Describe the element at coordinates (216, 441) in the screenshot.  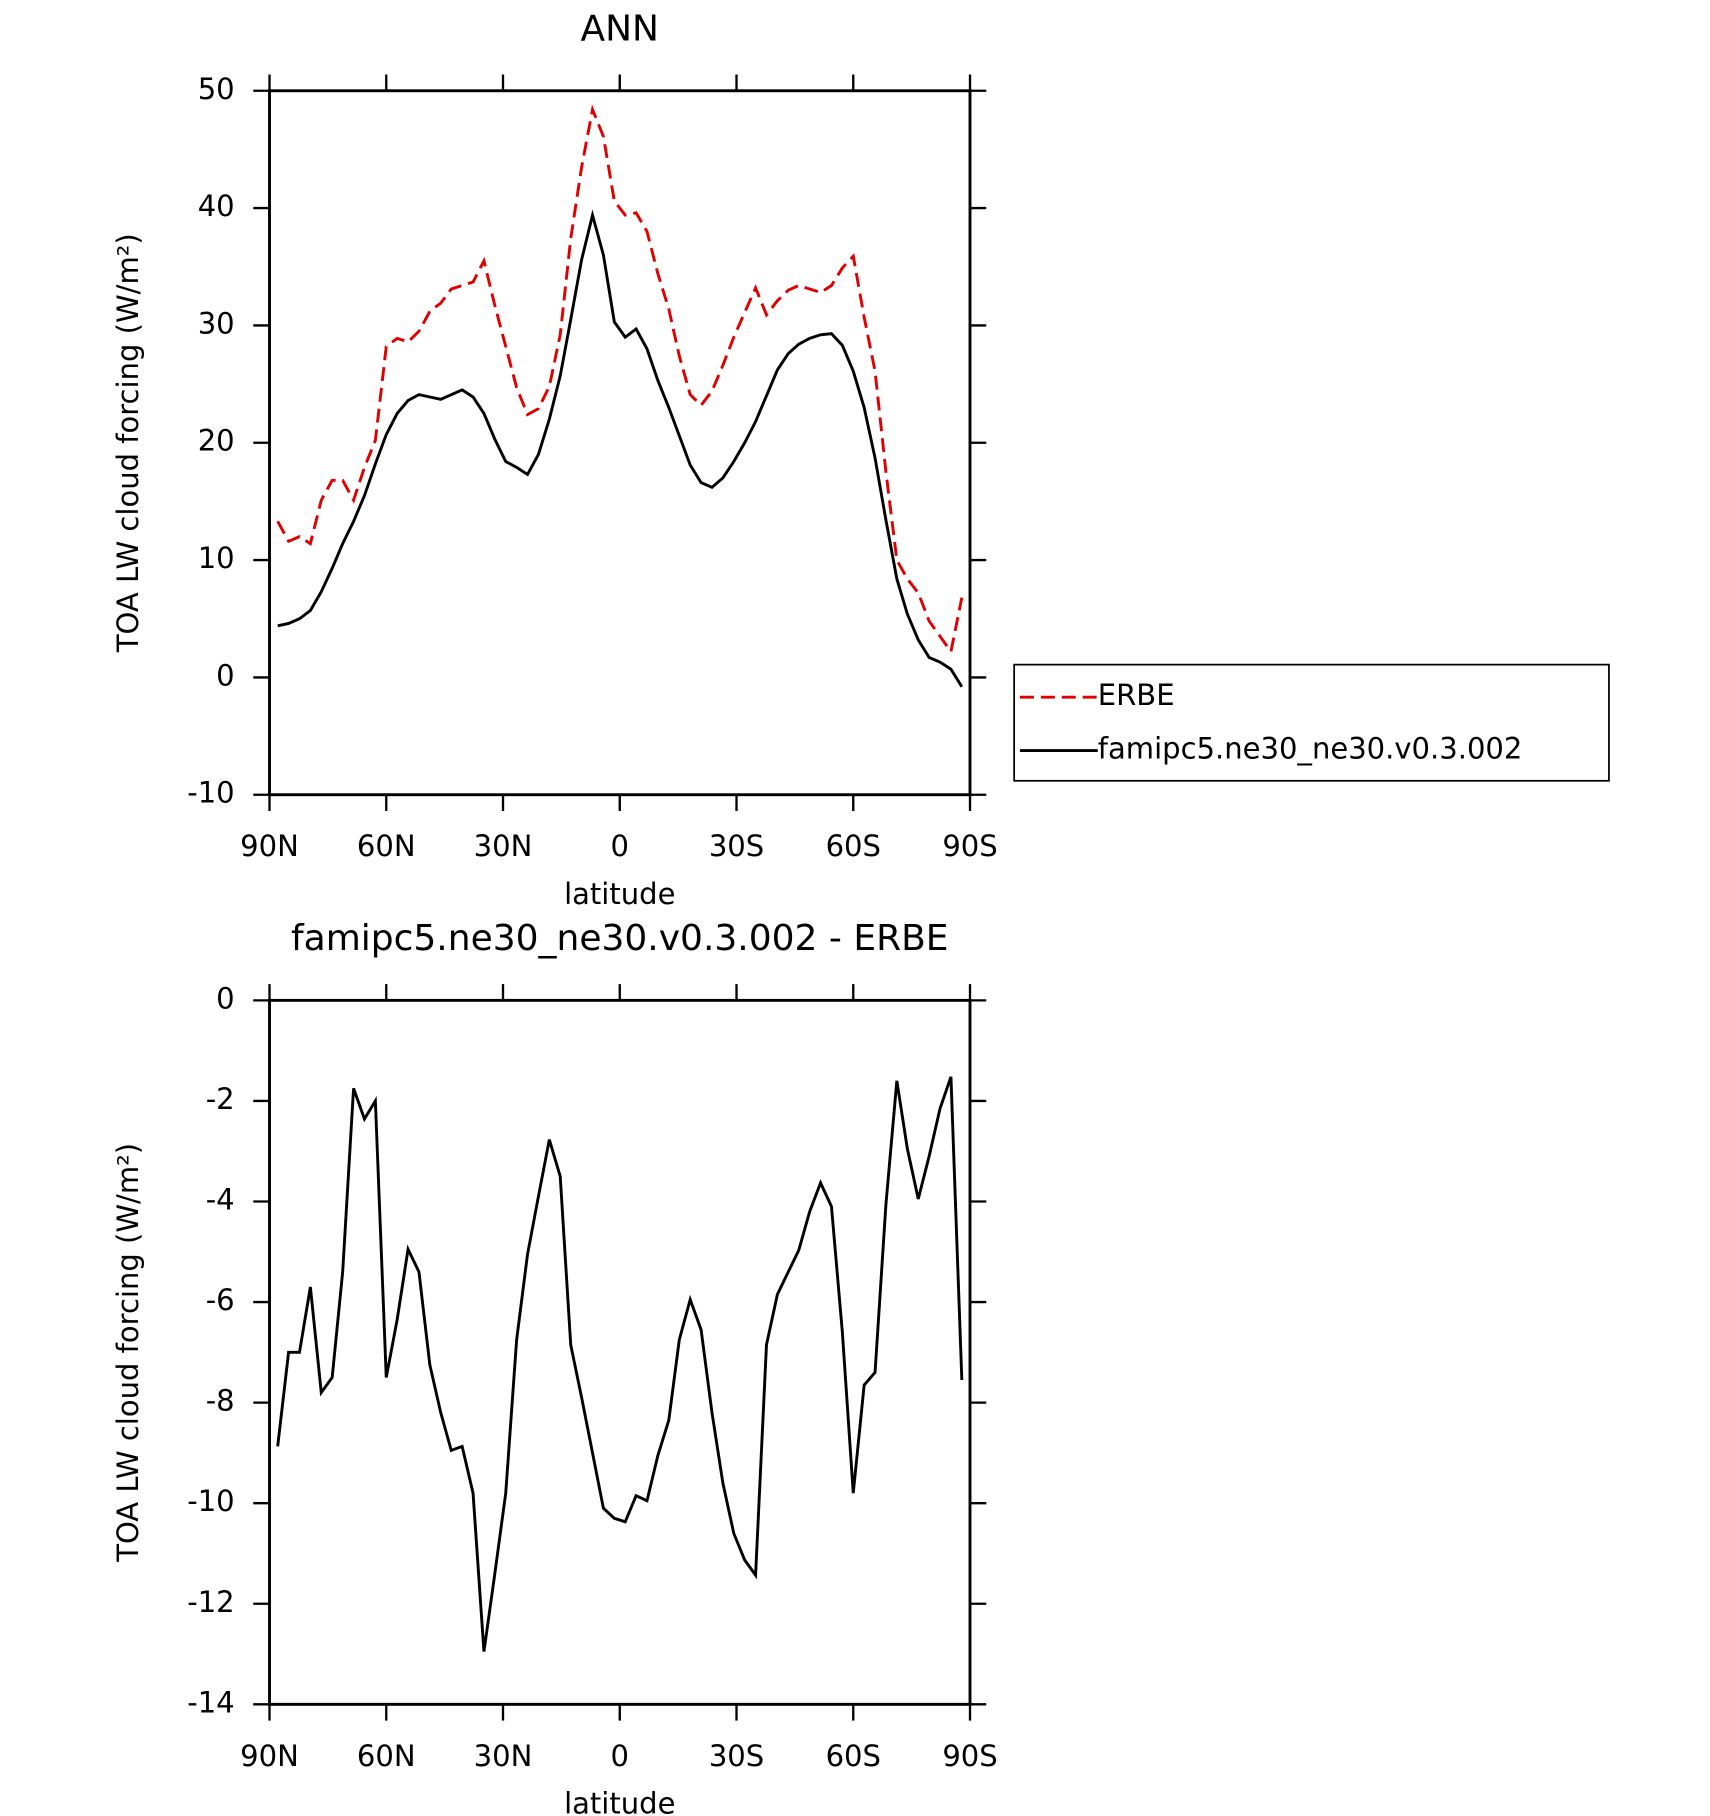
I see `y-tick-label: 20` at that location.